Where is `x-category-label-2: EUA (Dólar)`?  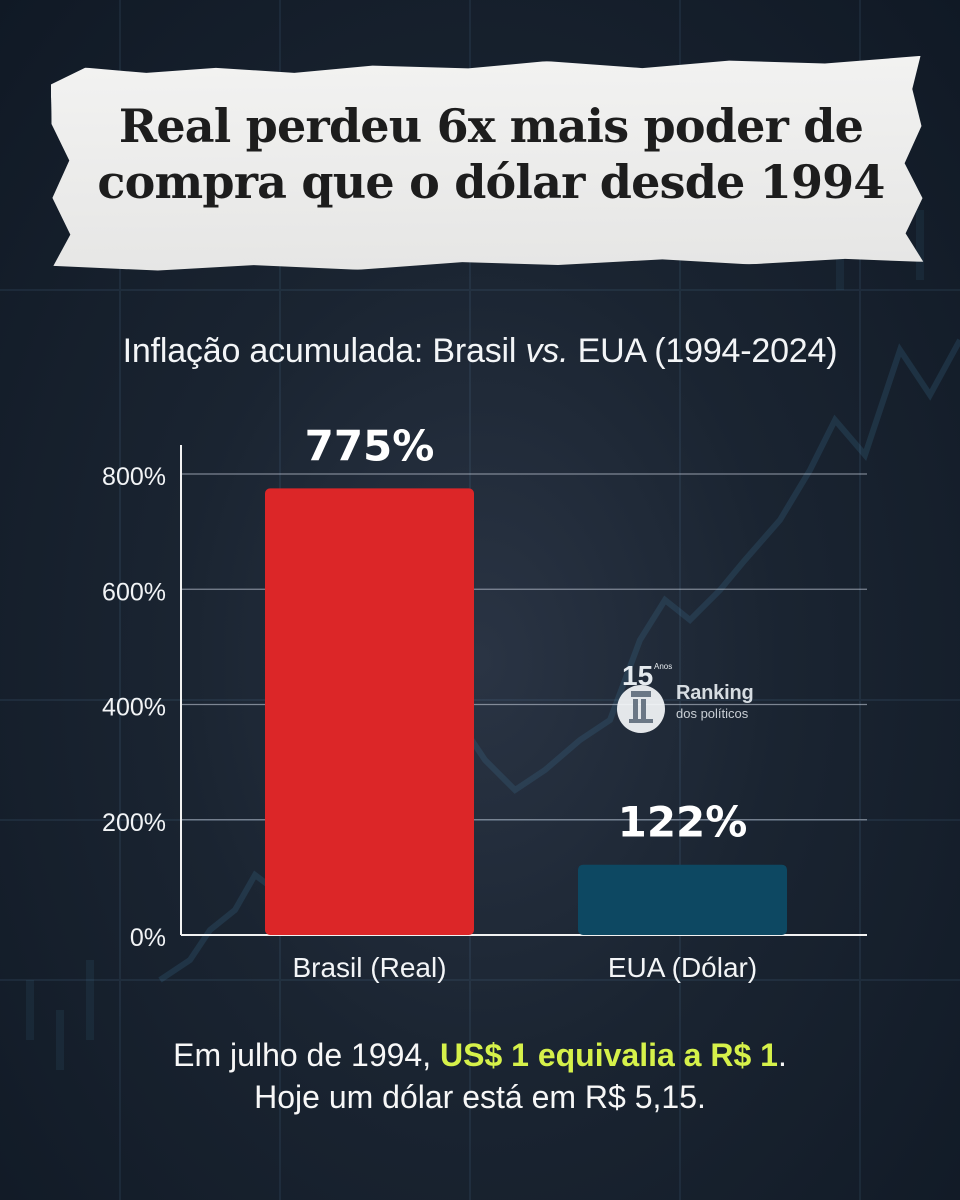
x-category-label-2: EUA (Dólar) is located at coordinates (682, 967).